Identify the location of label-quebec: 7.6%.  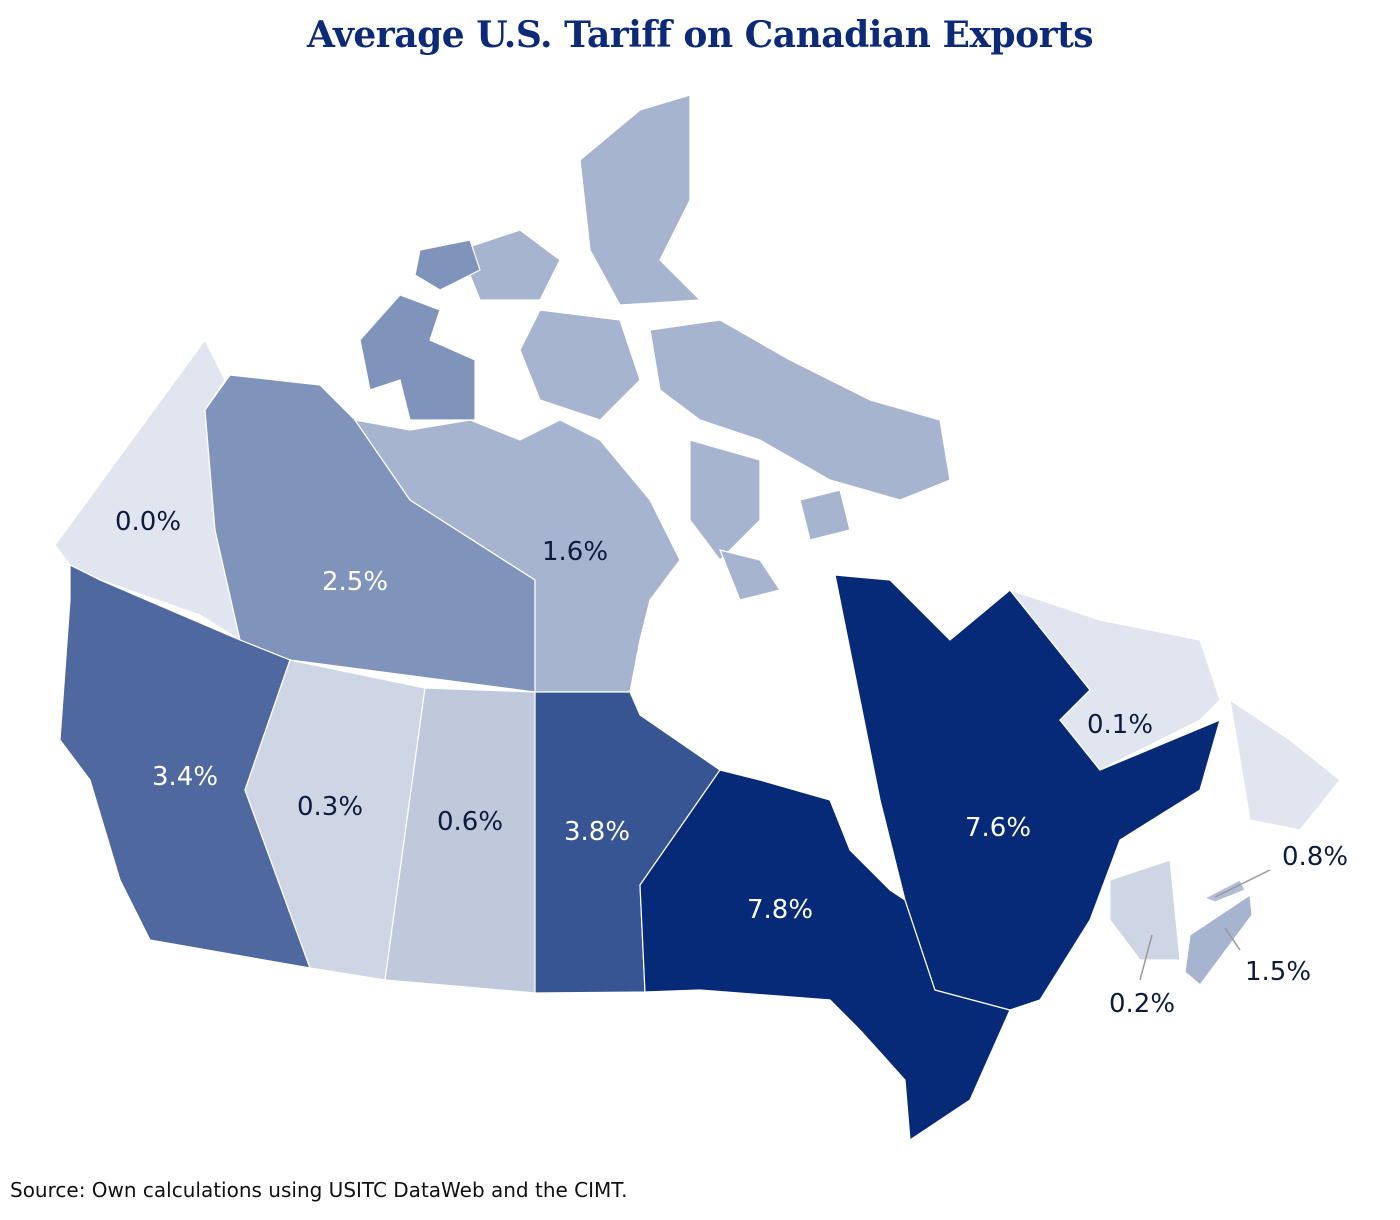
(998, 828).